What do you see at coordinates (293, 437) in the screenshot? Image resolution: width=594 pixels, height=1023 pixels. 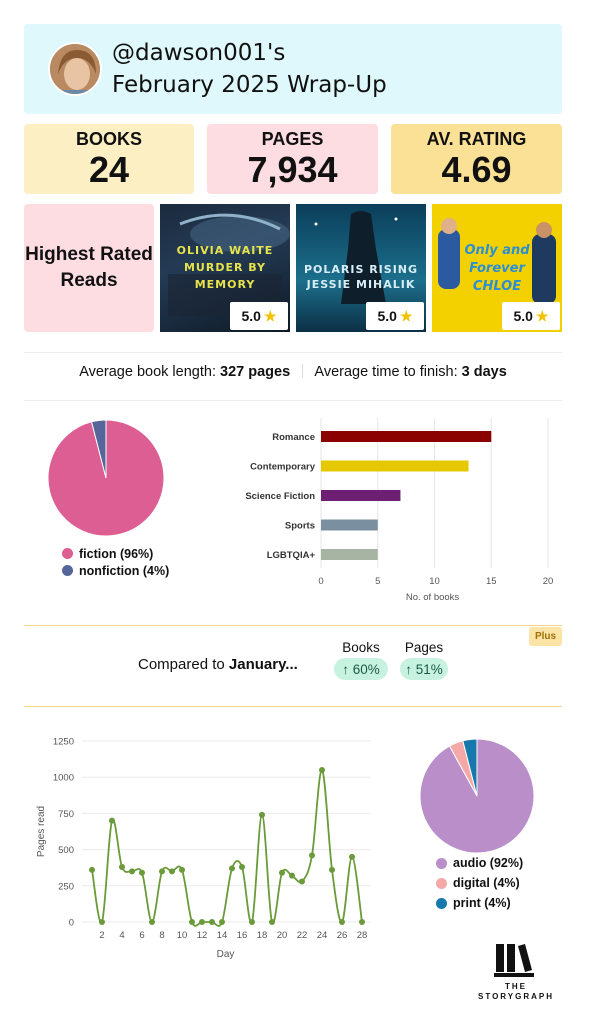 I see `category-label: Romance` at bounding box center [293, 437].